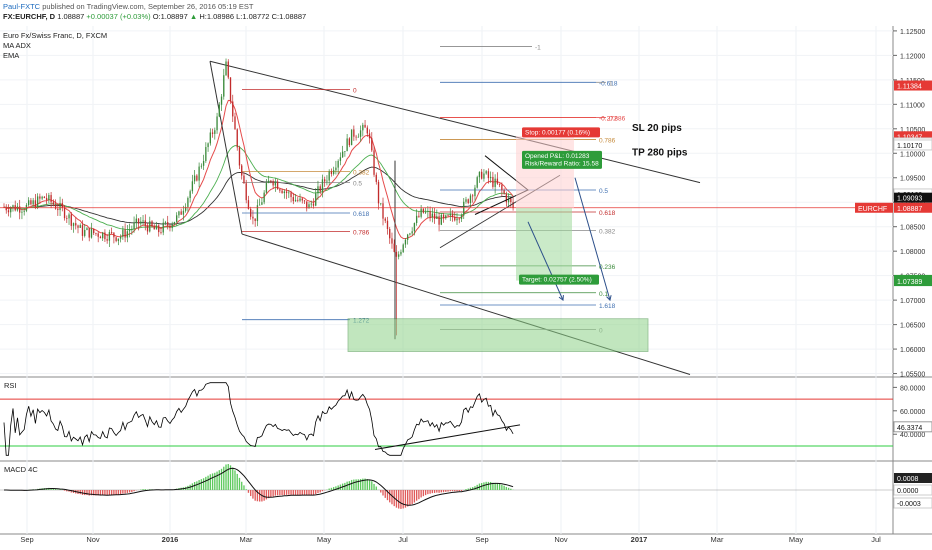  Describe the element at coordinates (258, 419) in the screenshot. I see `rsi-line` at that location.